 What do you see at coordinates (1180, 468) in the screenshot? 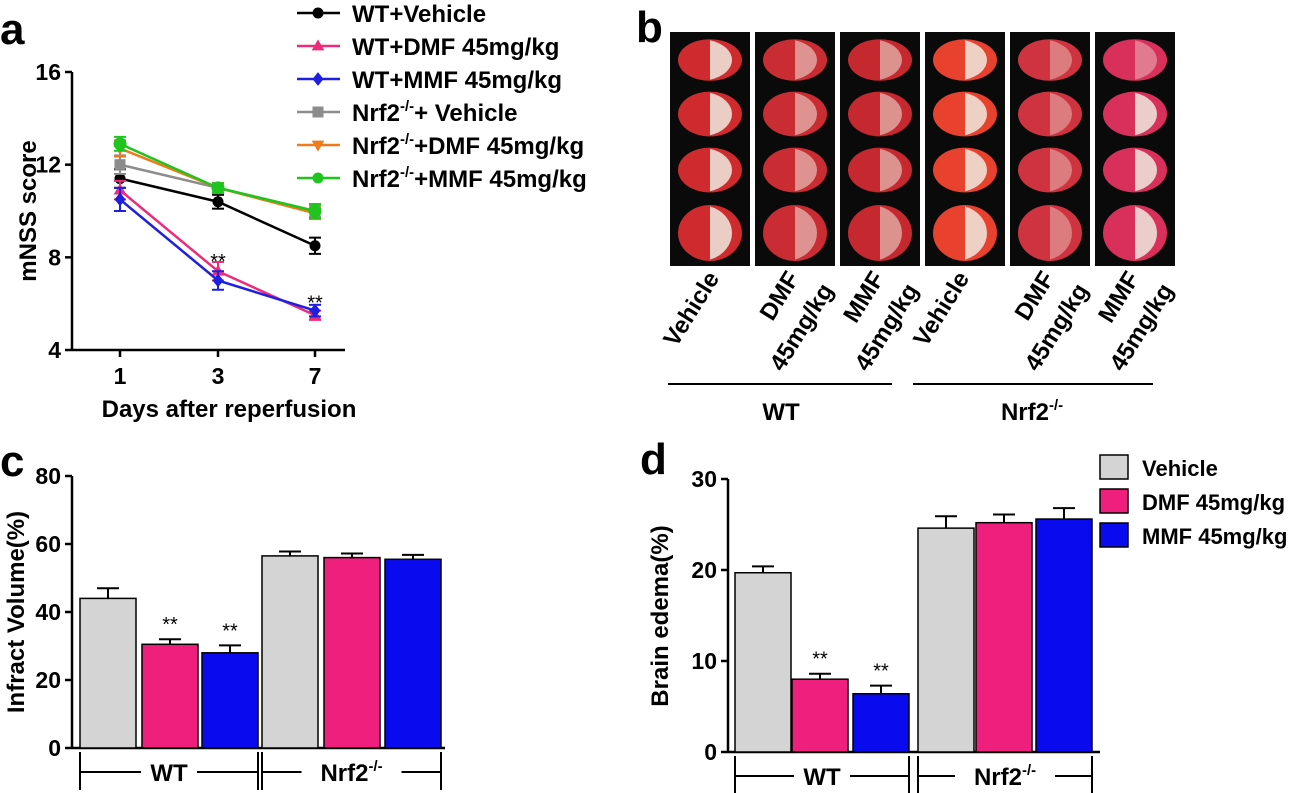
I see `legend-label: Vehicle` at bounding box center [1180, 468].